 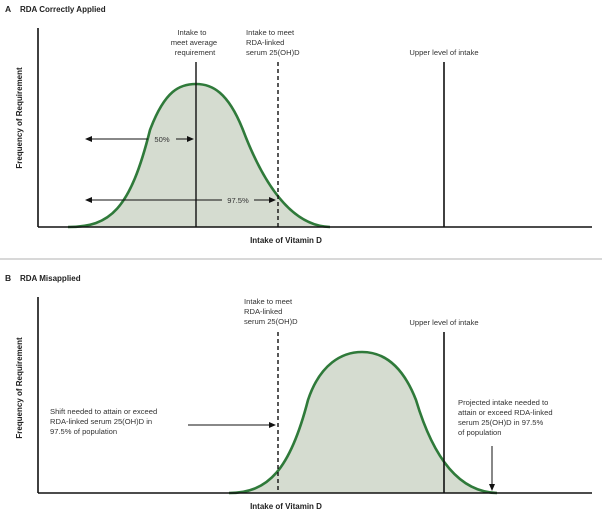 I want to click on panel-b-projected-label-line-1: Projected intake needed to, so click(x=503, y=402).